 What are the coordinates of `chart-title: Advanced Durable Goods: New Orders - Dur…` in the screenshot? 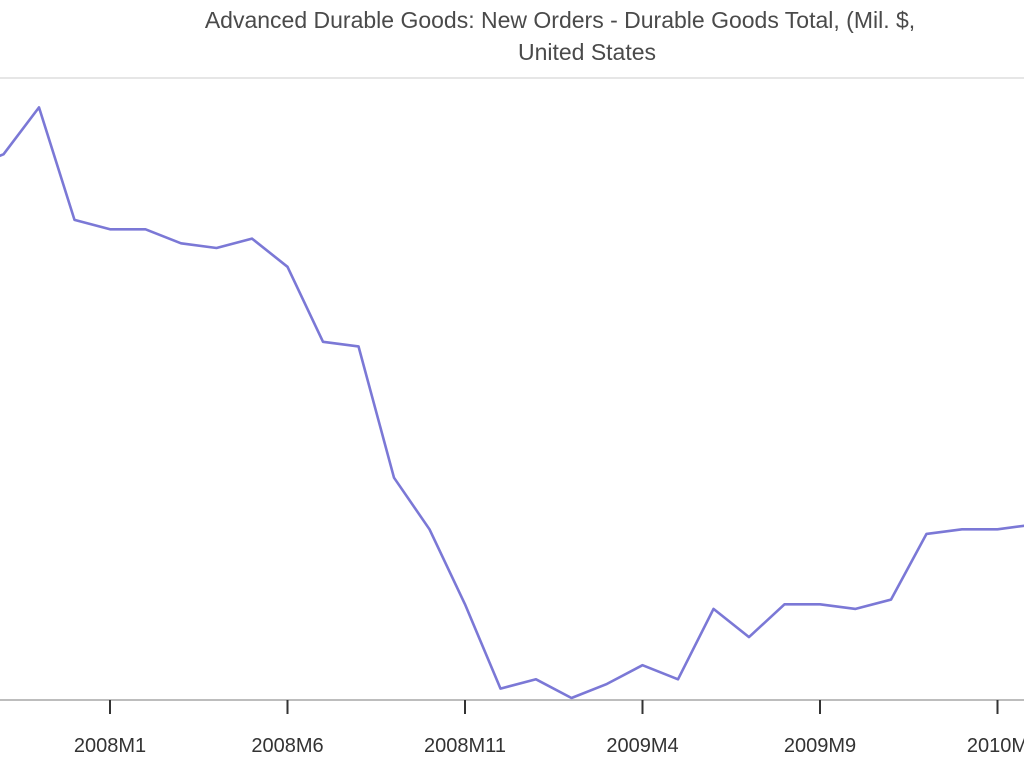 It's located at (560, 36).